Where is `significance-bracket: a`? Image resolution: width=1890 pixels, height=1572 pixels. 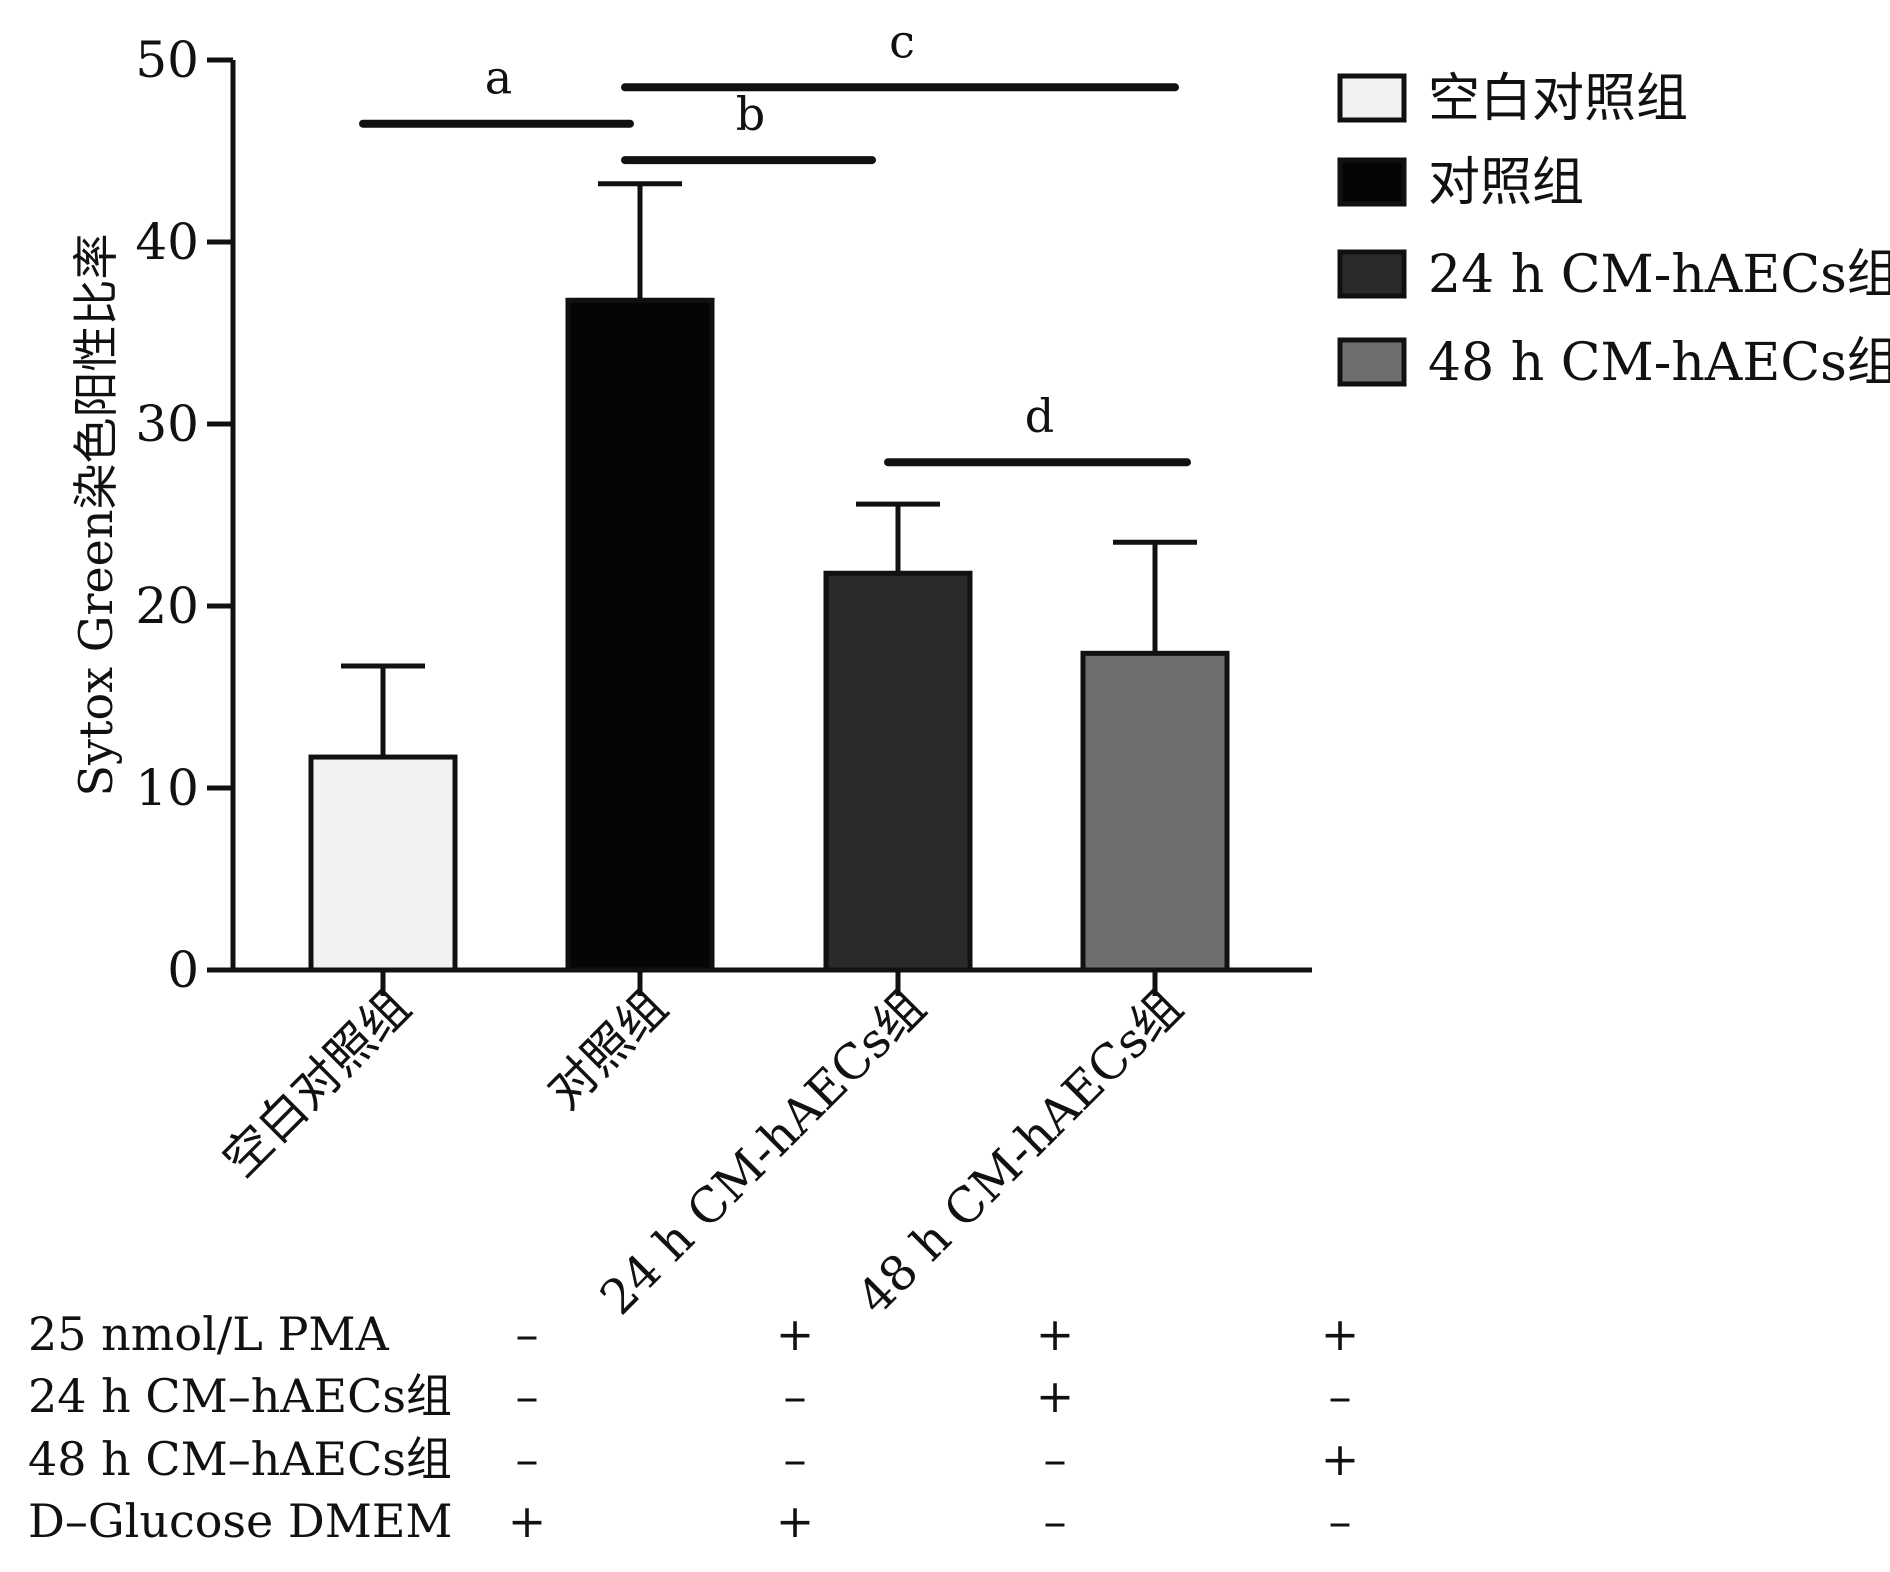 significance-bracket: a is located at coordinates (496, 89).